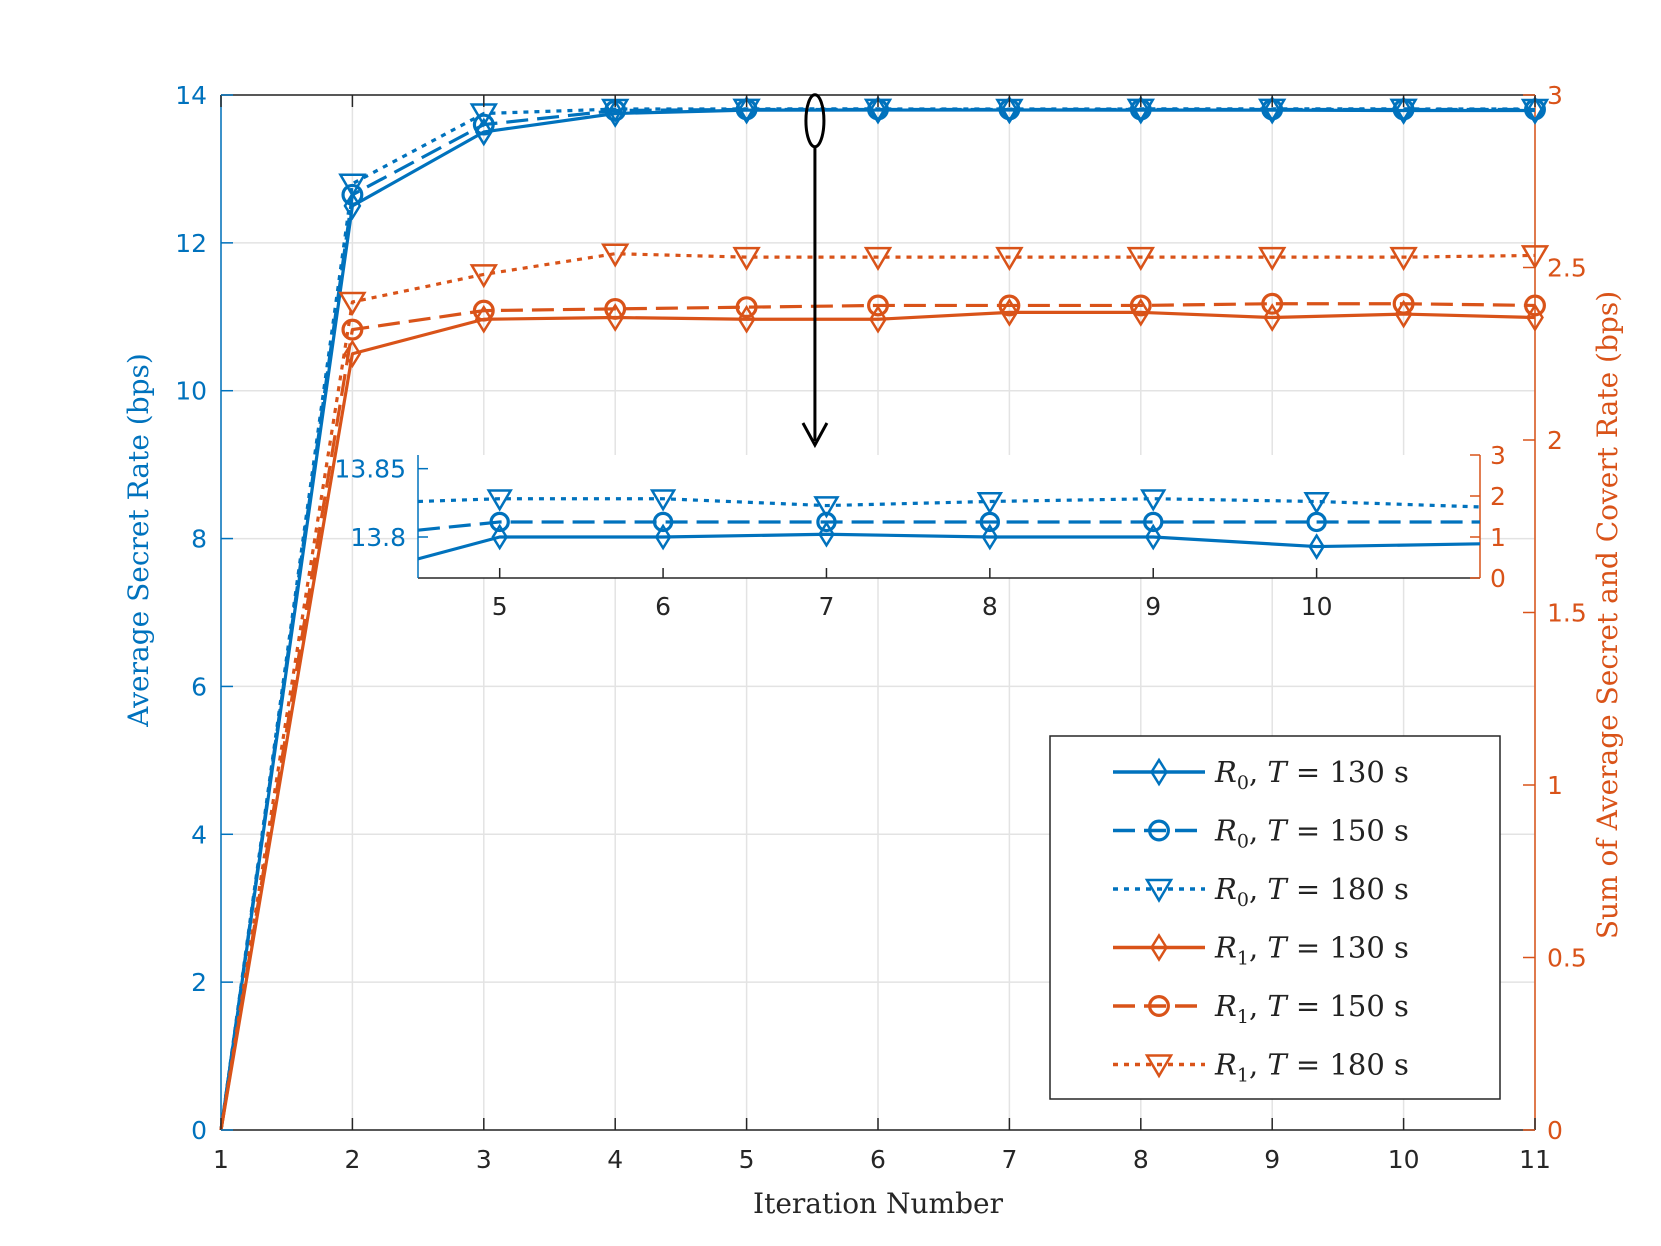 The image size is (1661, 1246). What do you see at coordinates (500, 606) in the screenshot?
I see `inset-x-tick-label: 5` at bounding box center [500, 606].